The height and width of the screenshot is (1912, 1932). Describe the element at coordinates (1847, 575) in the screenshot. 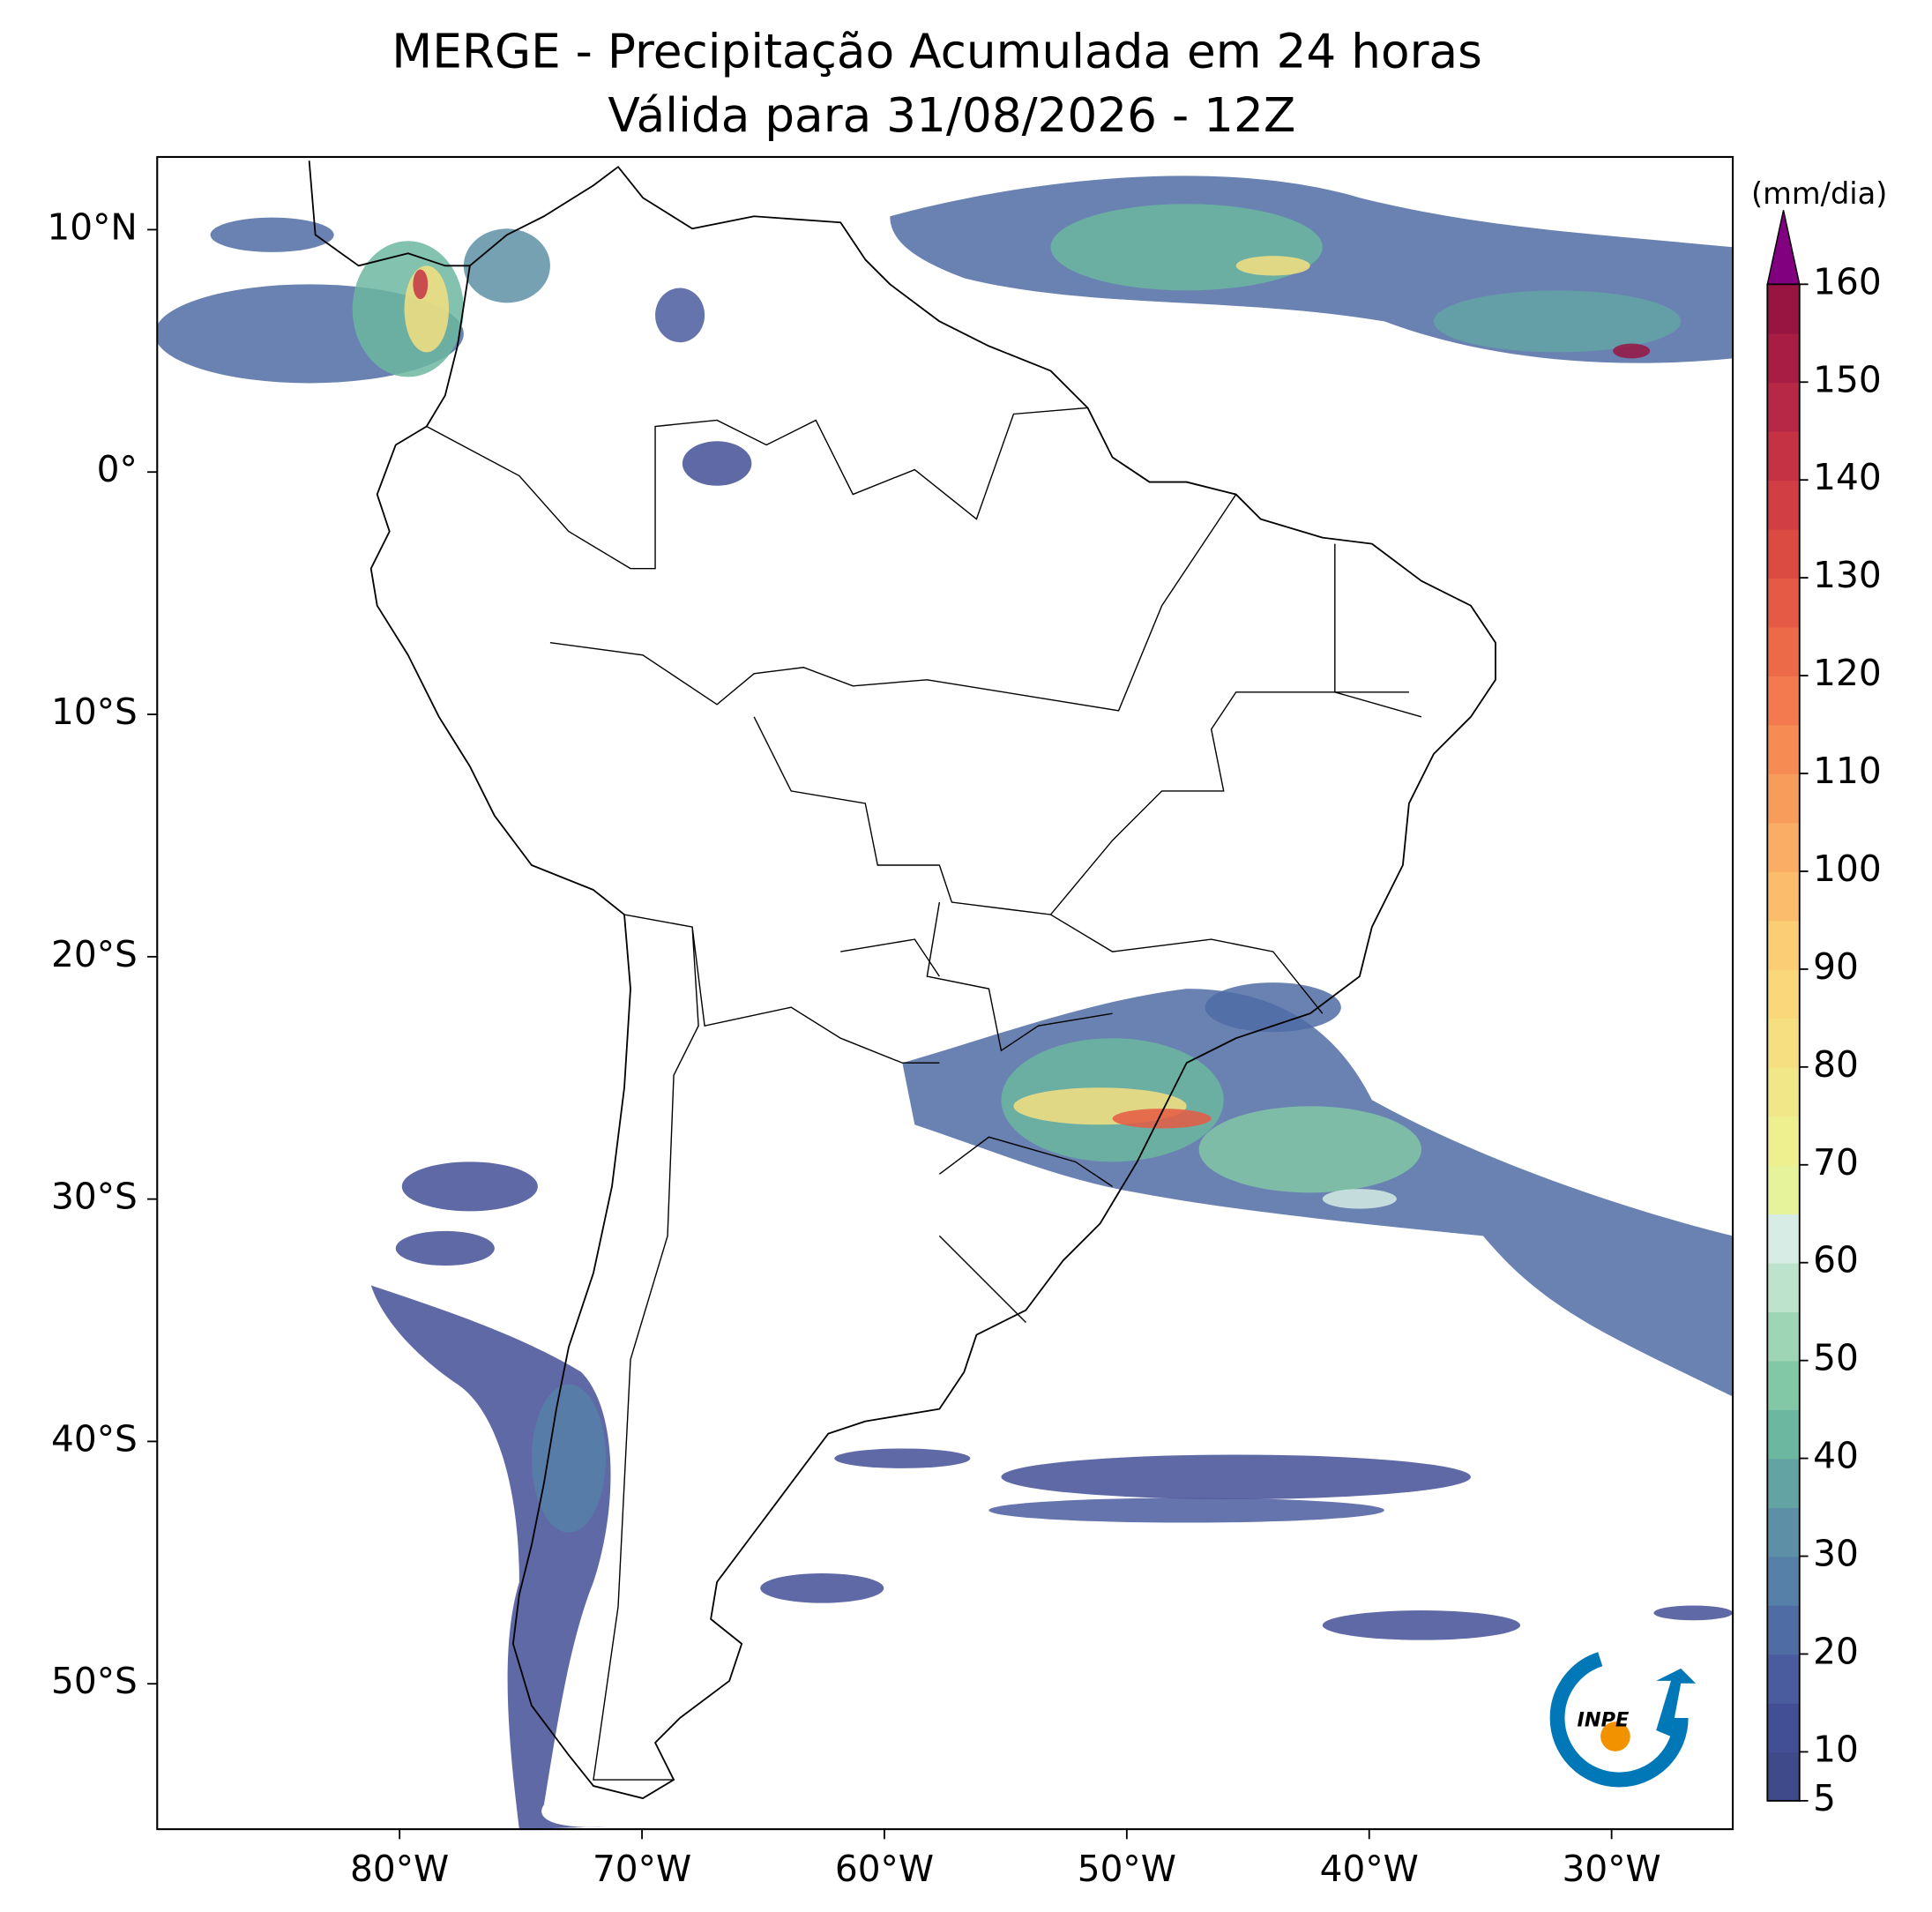

I see `colorbar-tick-label: 130` at that location.